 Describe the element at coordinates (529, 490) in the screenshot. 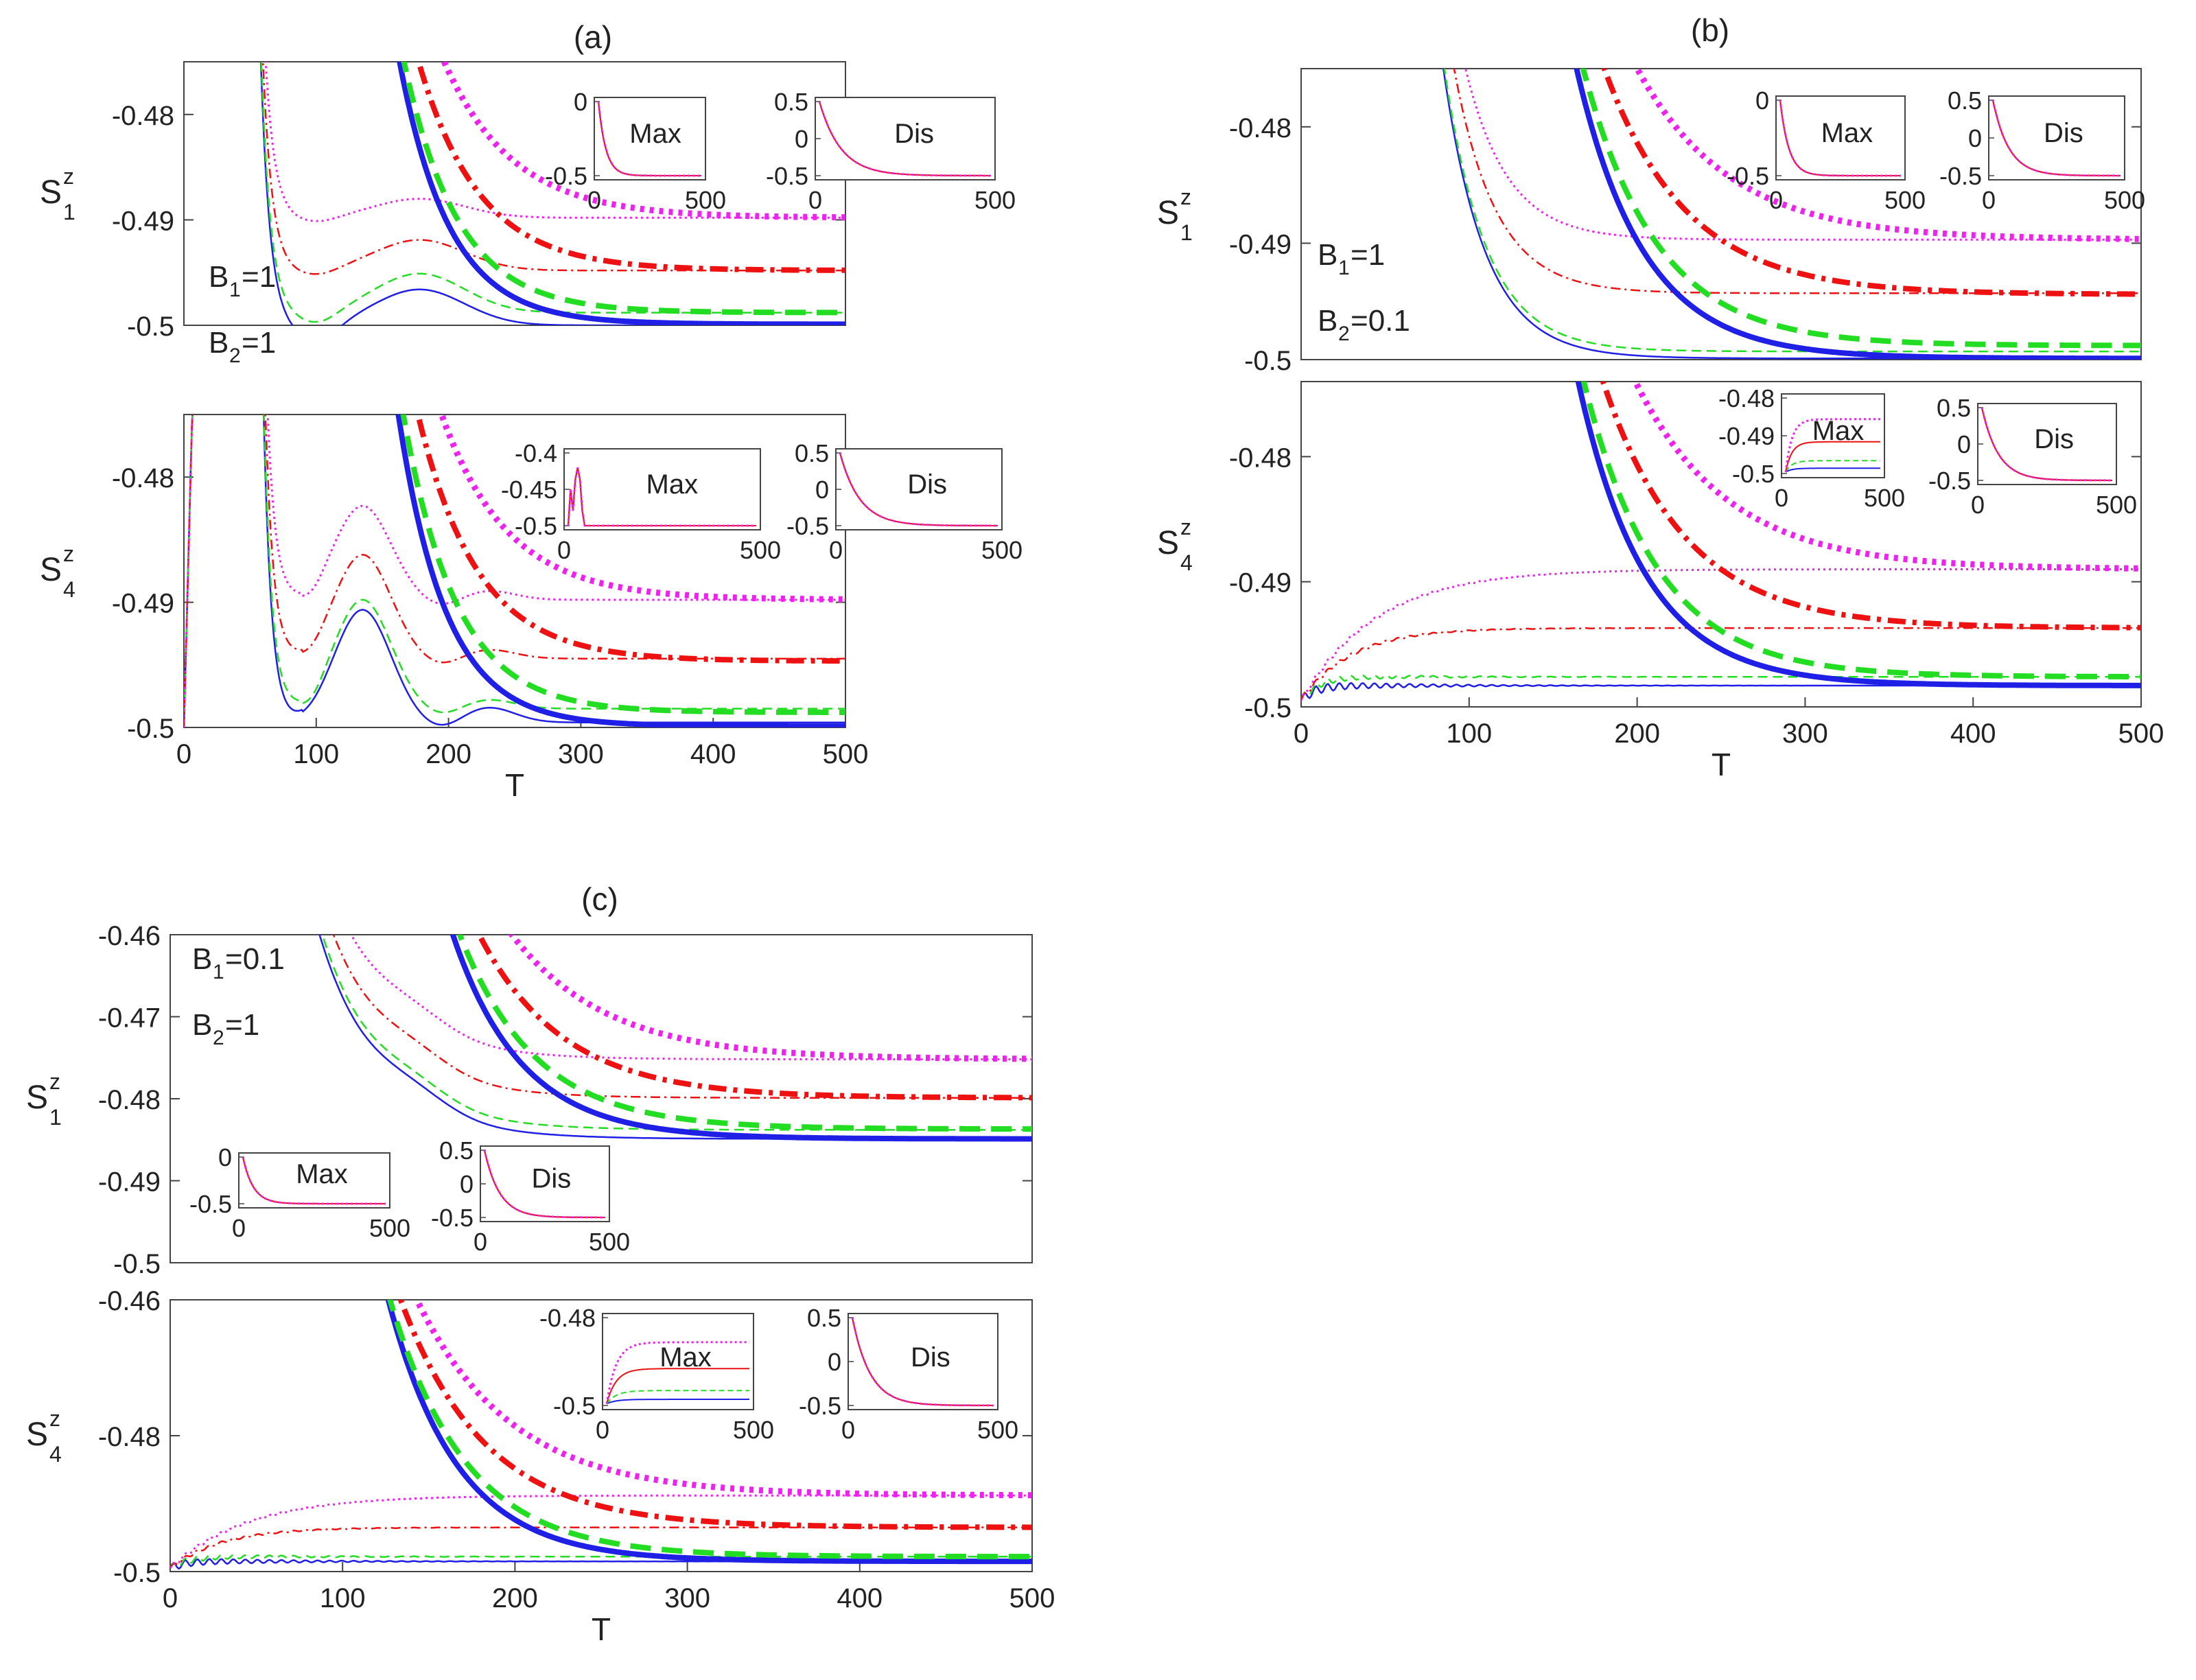

I see `inset-y-tick-label: -0.45` at that location.